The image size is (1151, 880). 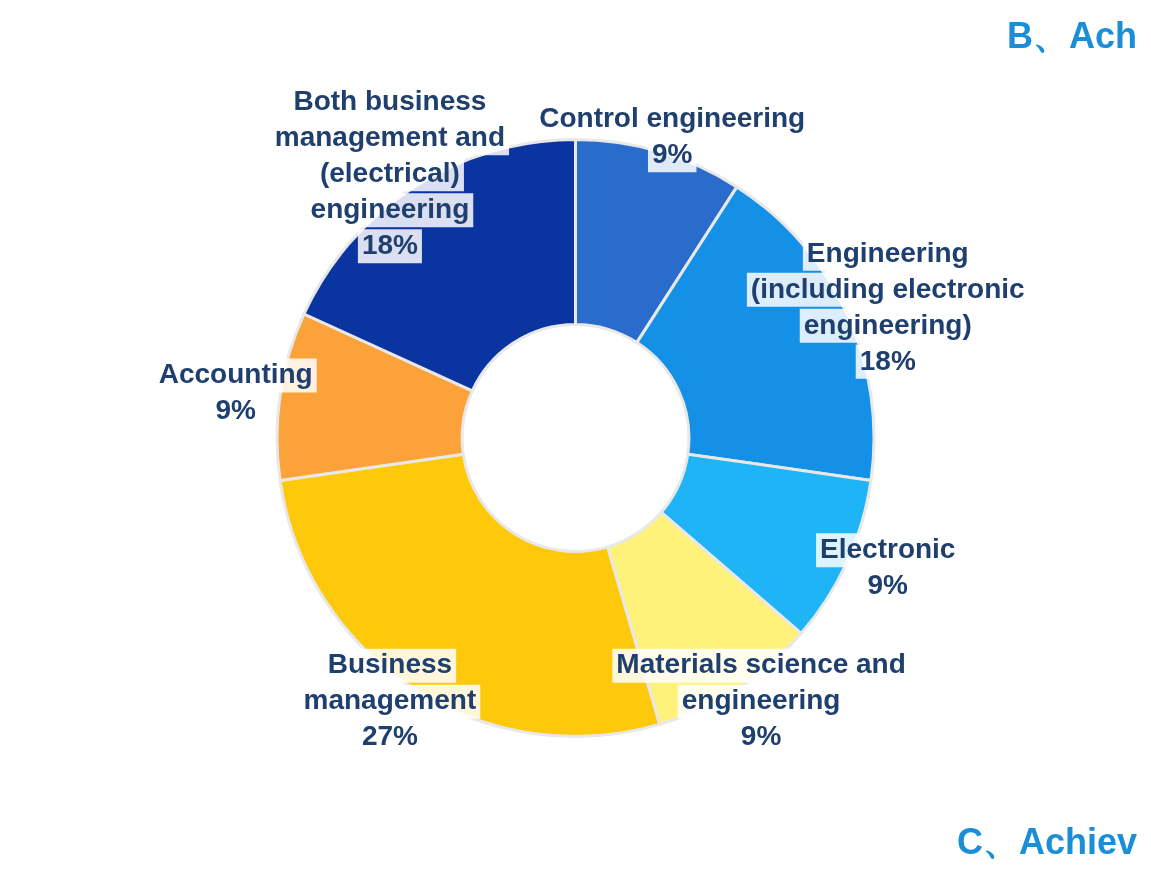 I want to click on data-label: 27%, so click(x=390, y=736).